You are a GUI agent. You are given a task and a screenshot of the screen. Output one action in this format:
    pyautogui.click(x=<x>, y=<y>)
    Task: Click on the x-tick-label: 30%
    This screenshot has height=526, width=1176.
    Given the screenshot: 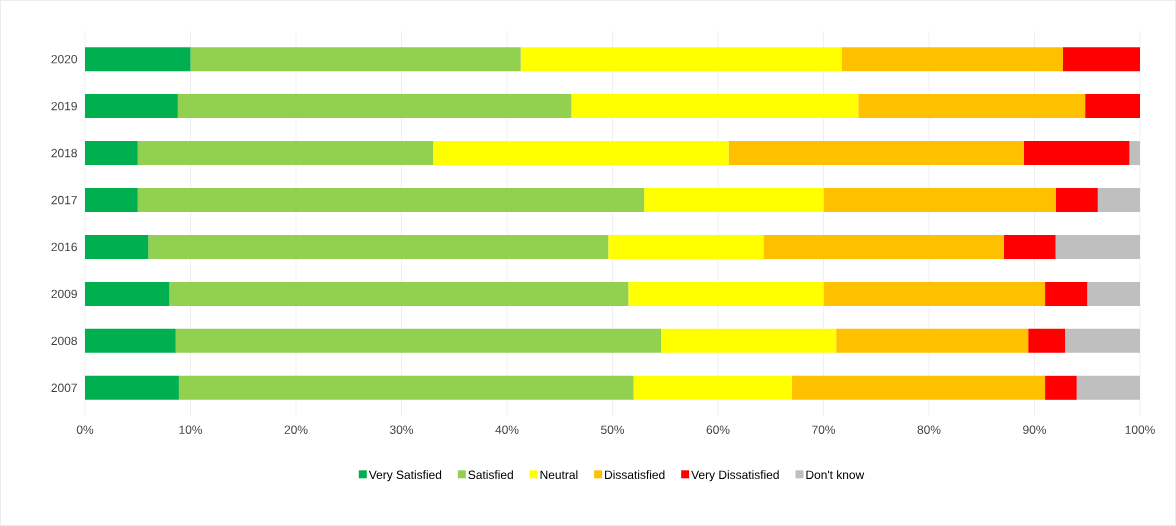 What is the action you would take?
    pyautogui.click(x=402, y=429)
    